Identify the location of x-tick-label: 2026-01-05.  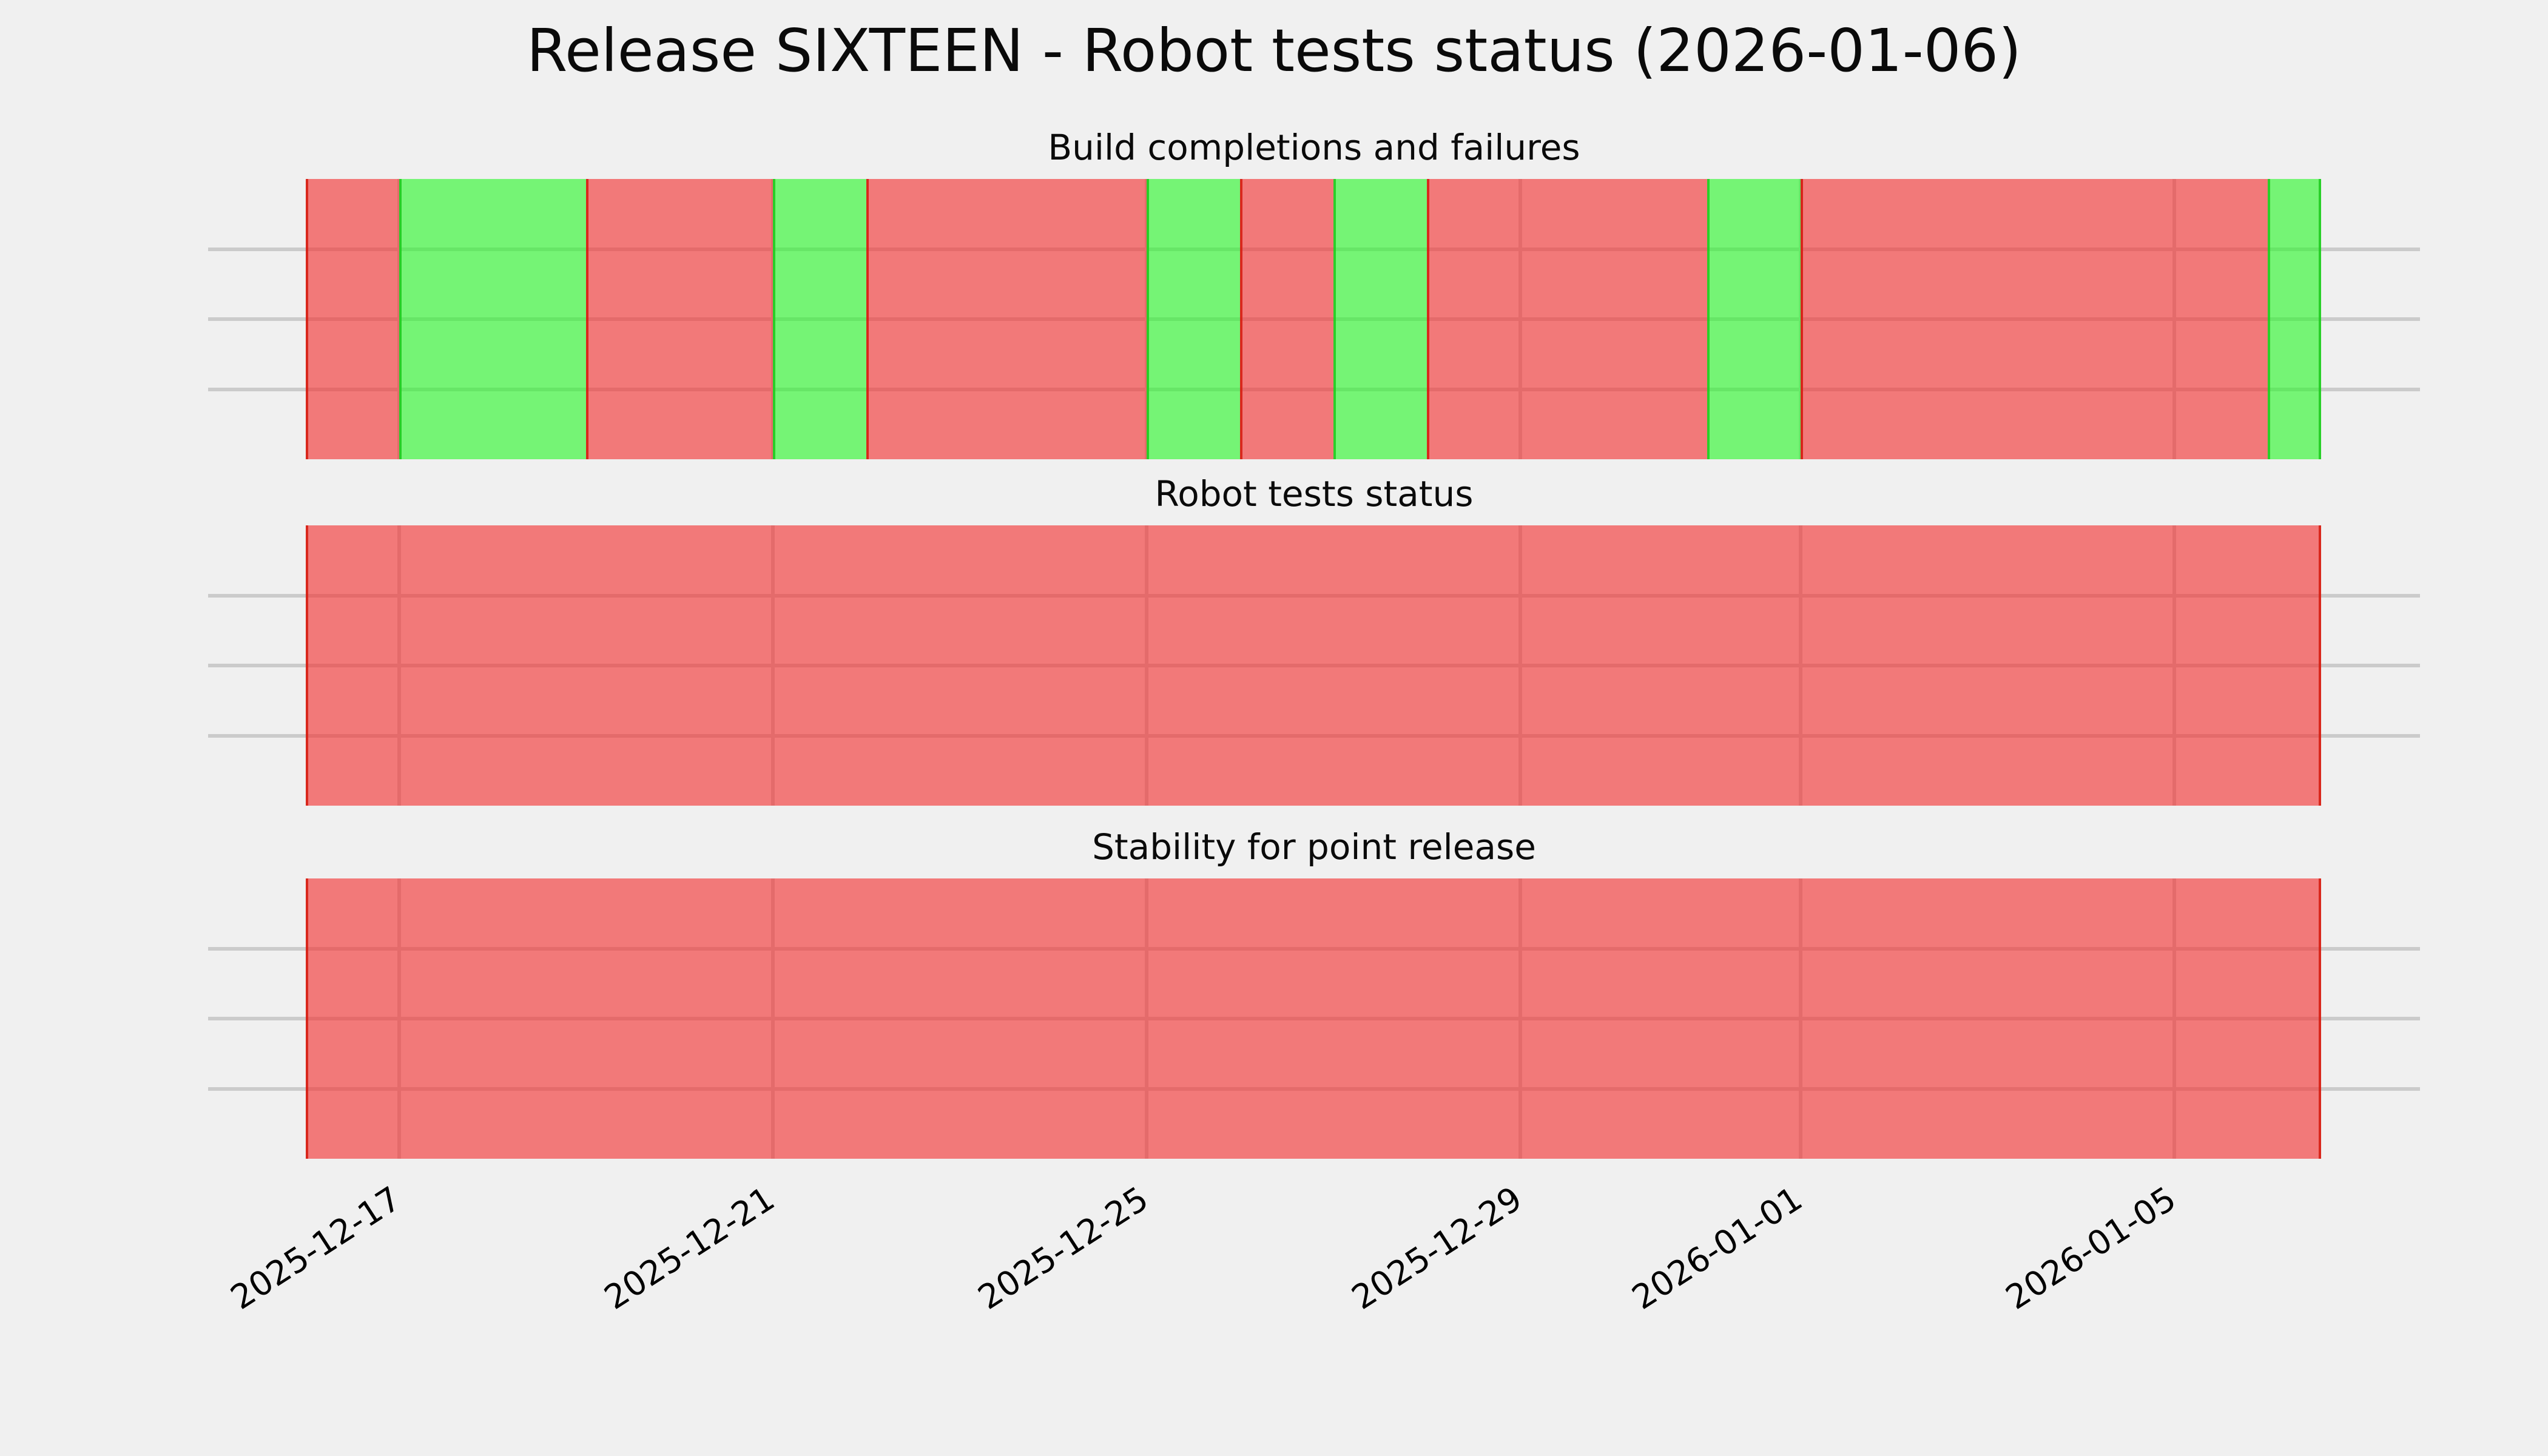
(2090, 1248).